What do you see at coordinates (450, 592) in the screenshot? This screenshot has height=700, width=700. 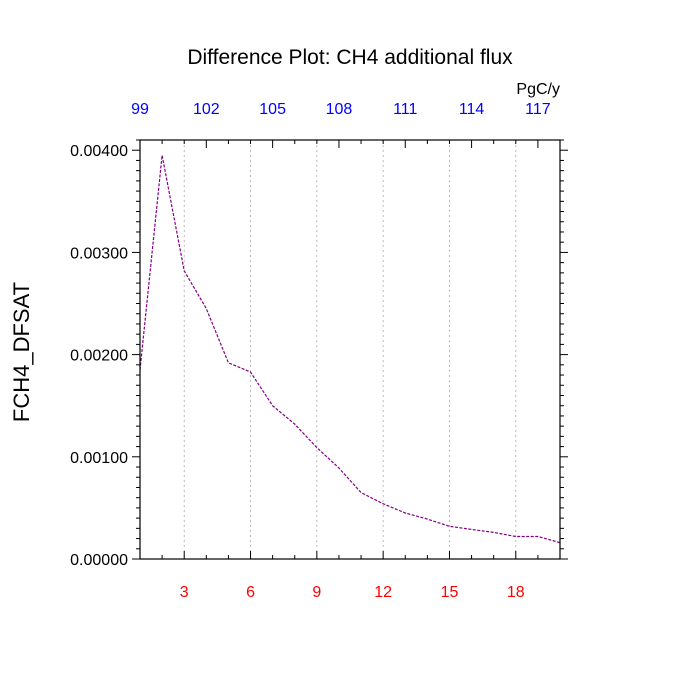 I see `x-tick-label: 15` at bounding box center [450, 592].